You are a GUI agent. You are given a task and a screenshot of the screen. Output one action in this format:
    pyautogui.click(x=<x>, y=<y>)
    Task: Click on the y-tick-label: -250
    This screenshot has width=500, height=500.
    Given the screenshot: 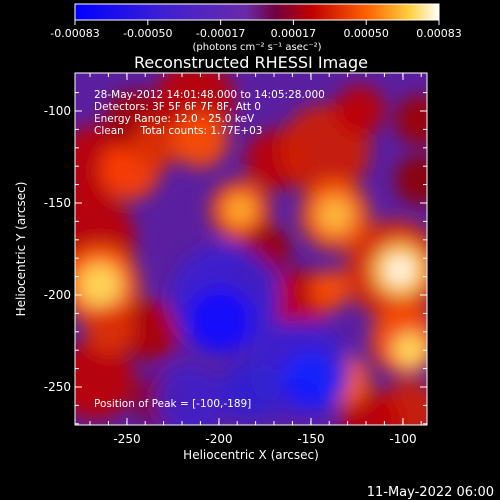 What is the action you would take?
    pyautogui.click(x=57, y=387)
    